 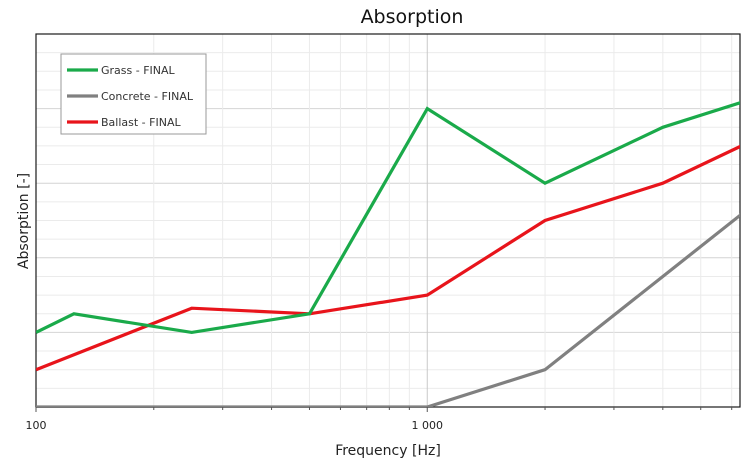 What do you see at coordinates (36, 425) in the screenshot?
I see `x-tick-label: 100` at bounding box center [36, 425].